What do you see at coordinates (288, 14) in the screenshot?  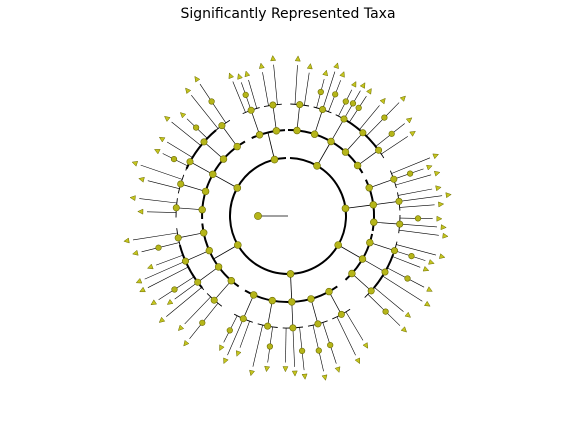 I see `figure-title: Significantly Represented Taxa` at bounding box center [288, 14].